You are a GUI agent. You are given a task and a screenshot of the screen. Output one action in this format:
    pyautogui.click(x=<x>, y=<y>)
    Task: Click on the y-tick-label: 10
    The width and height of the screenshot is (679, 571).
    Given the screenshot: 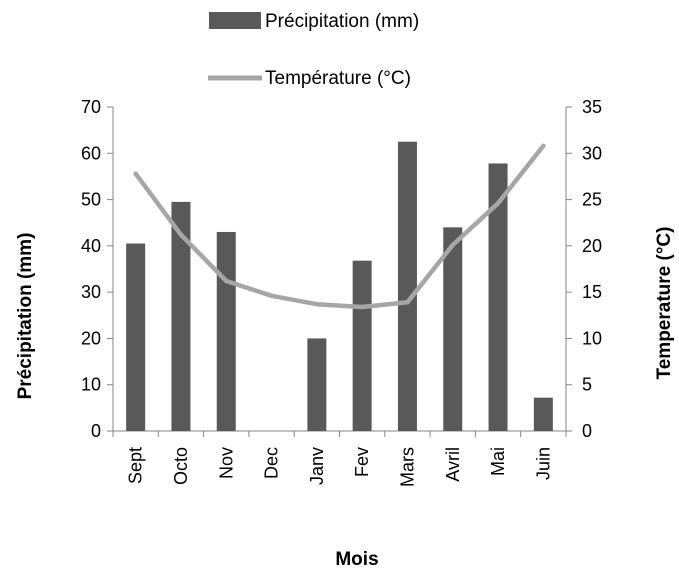 What is the action you would take?
    pyautogui.click(x=91, y=385)
    